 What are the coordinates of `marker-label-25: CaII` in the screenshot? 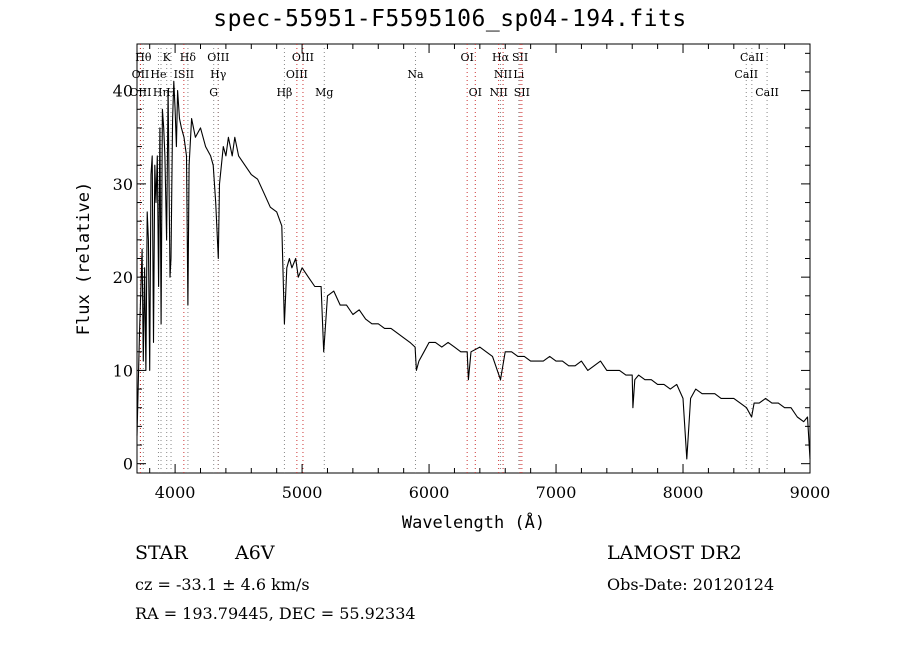 It's located at (752, 57).